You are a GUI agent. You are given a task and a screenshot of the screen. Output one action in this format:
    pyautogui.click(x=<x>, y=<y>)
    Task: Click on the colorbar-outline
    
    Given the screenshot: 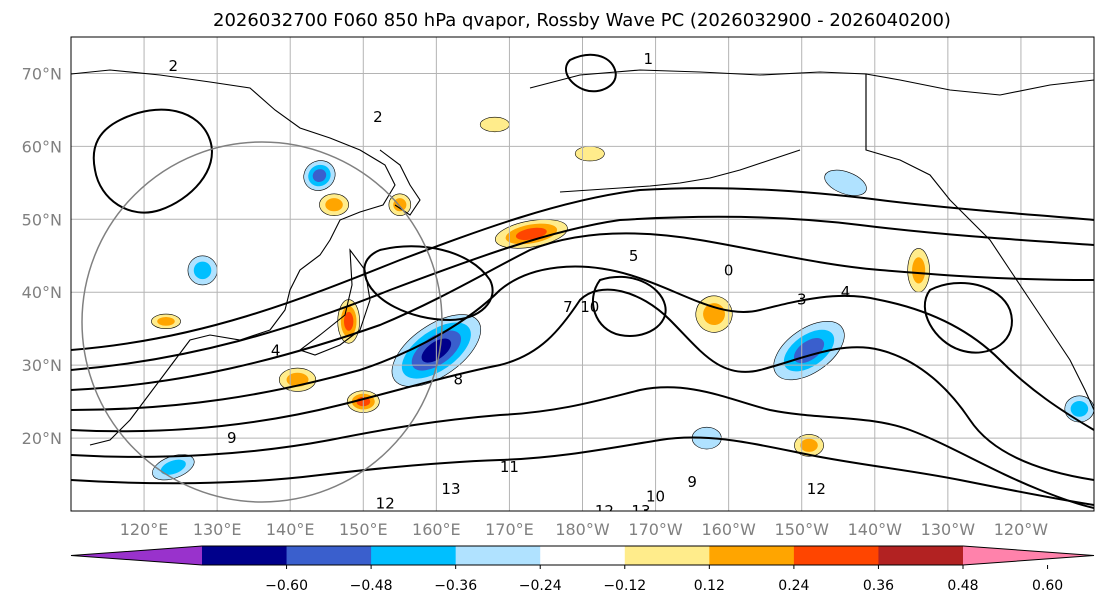 What is the action you would take?
    pyautogui.click(x=582, y=555)
    